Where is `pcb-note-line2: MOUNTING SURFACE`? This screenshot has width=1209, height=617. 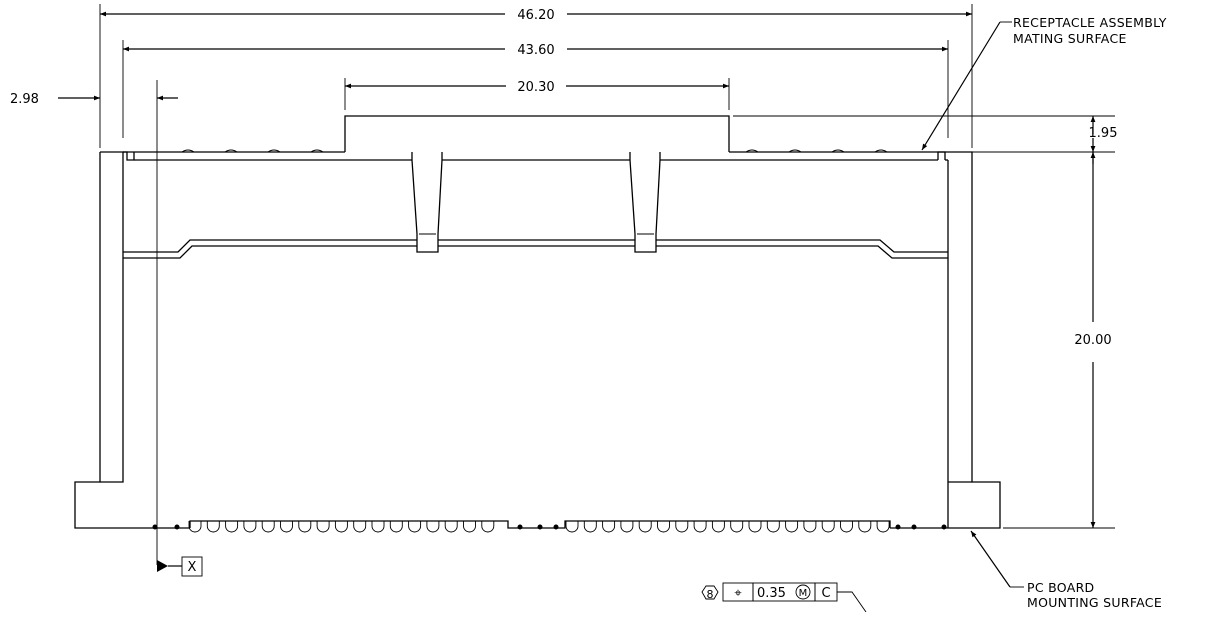 pcb-note-line2: MOUNTING SURFACE is located at coordinates (1094, 602).